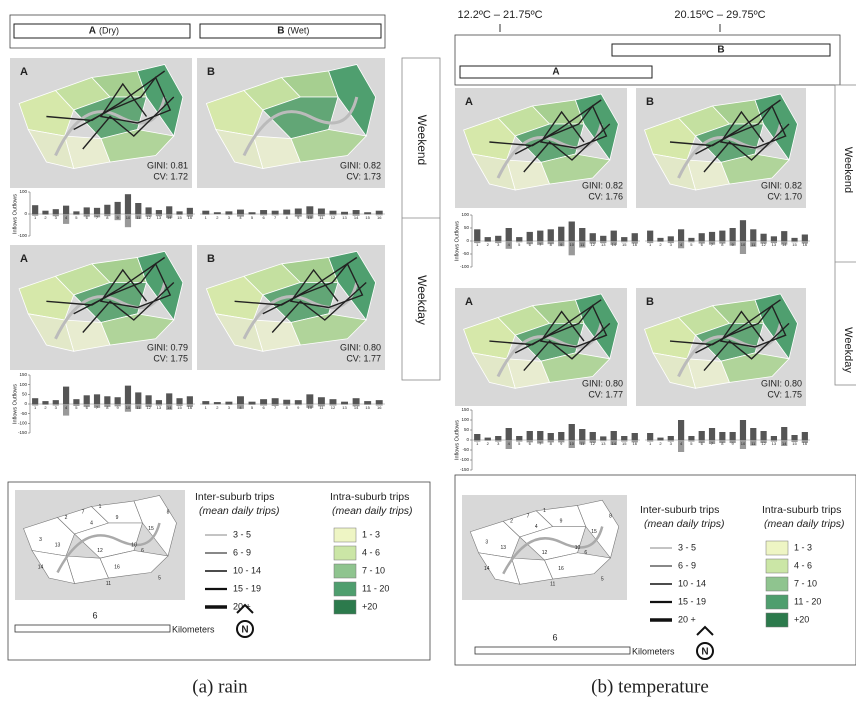 Image resolution: width=856 pixels, height=706 pixels. What do you see at coordinates (23, 374) in the screenshot?
I see `y-tick-label: 150` at bounding box center [23, 374].